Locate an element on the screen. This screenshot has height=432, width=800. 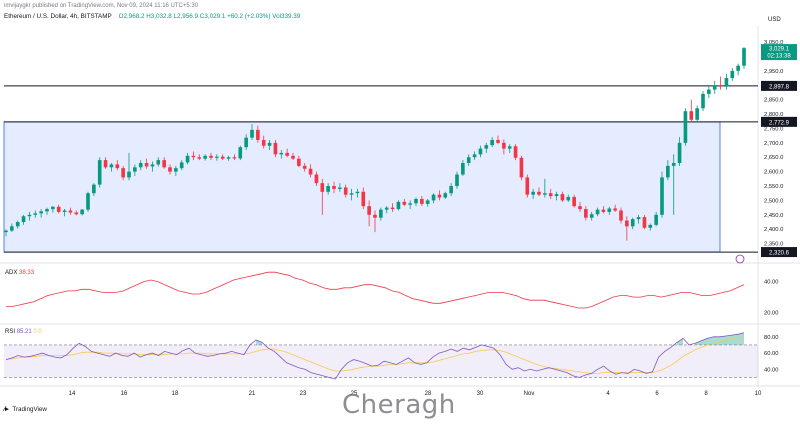
time-tick-12: 10 is located at coordinates (758, 394).